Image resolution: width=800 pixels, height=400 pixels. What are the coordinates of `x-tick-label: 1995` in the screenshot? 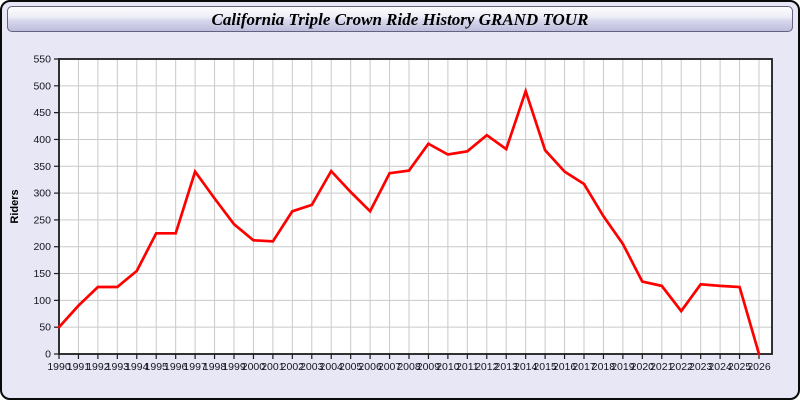 It's located at (157, 367).